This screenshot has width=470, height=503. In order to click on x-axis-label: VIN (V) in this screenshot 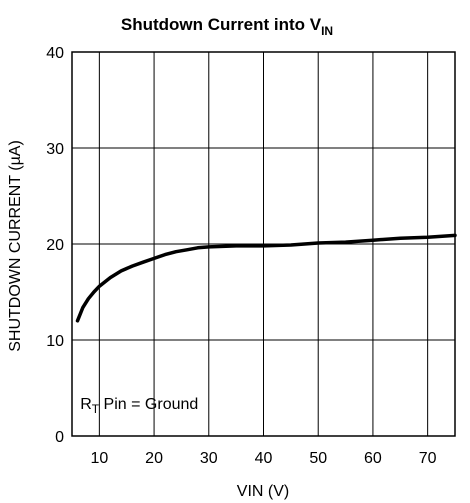, I will do `click(263, 491)`.